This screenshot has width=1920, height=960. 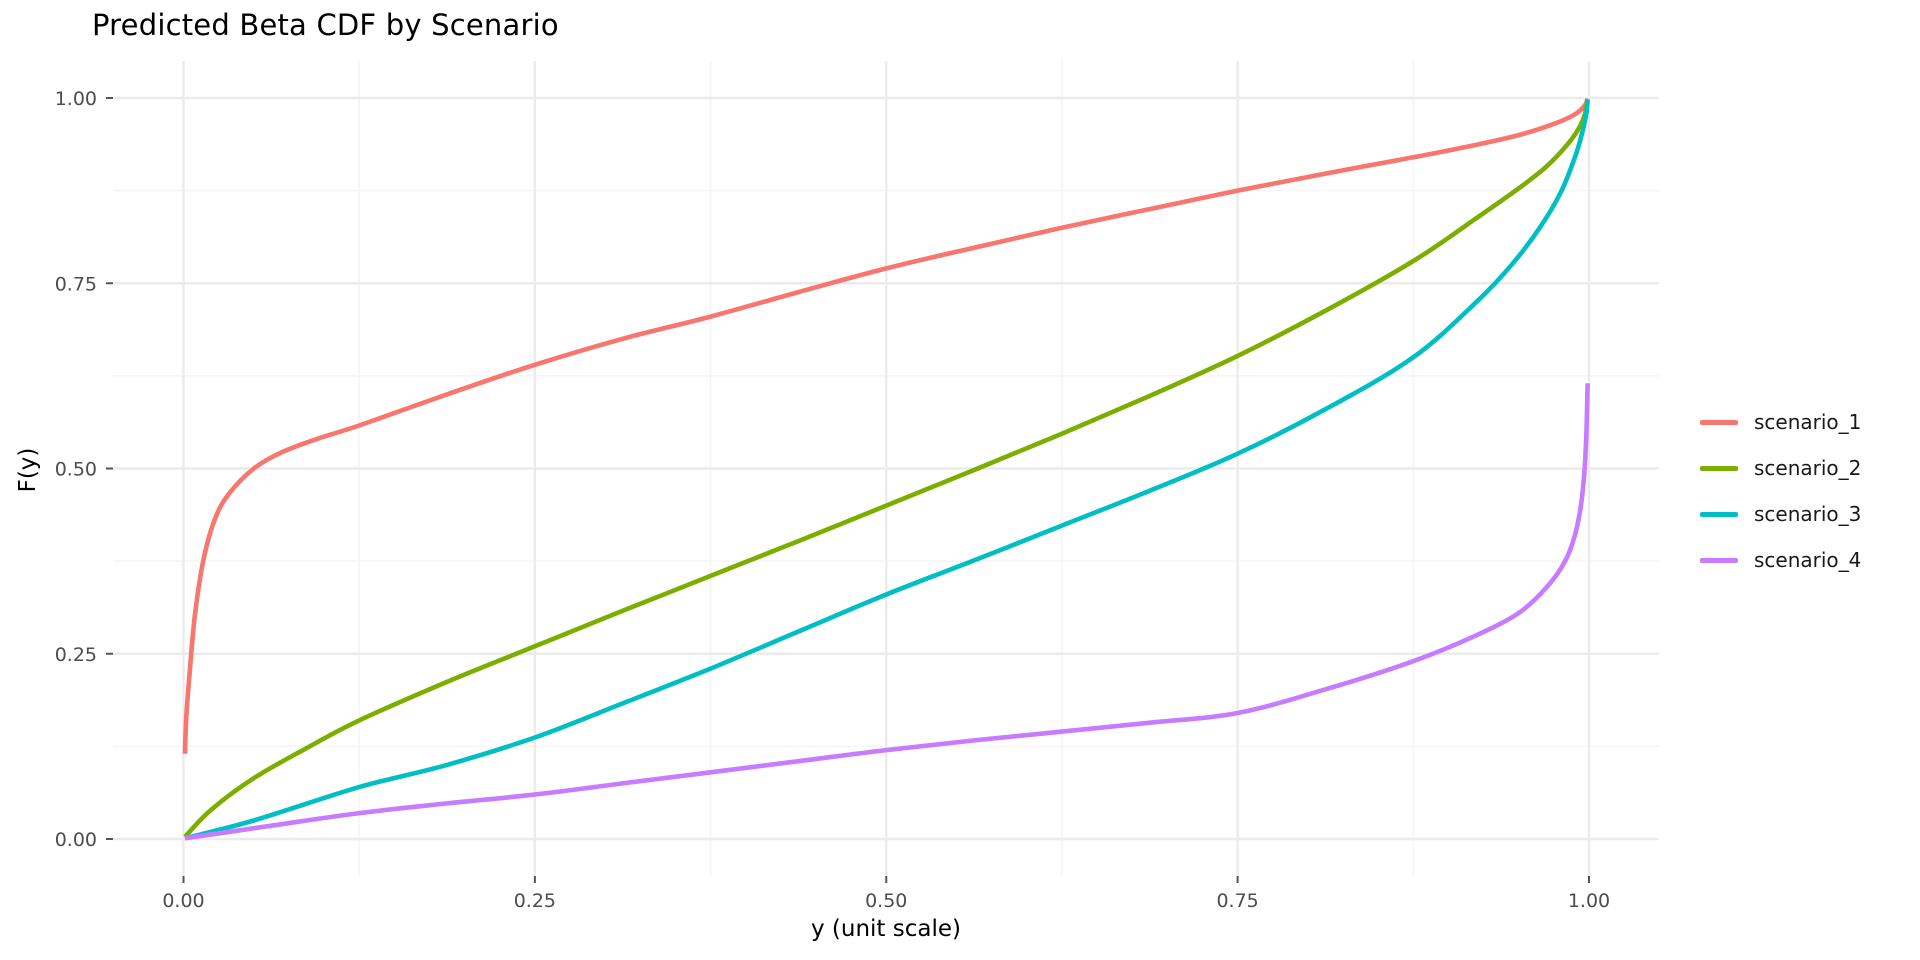 What do you see at coordinates (1808, 560) in the screenshot?
I see `legend-label: scenario_4` at bounding box center [1808, 560].